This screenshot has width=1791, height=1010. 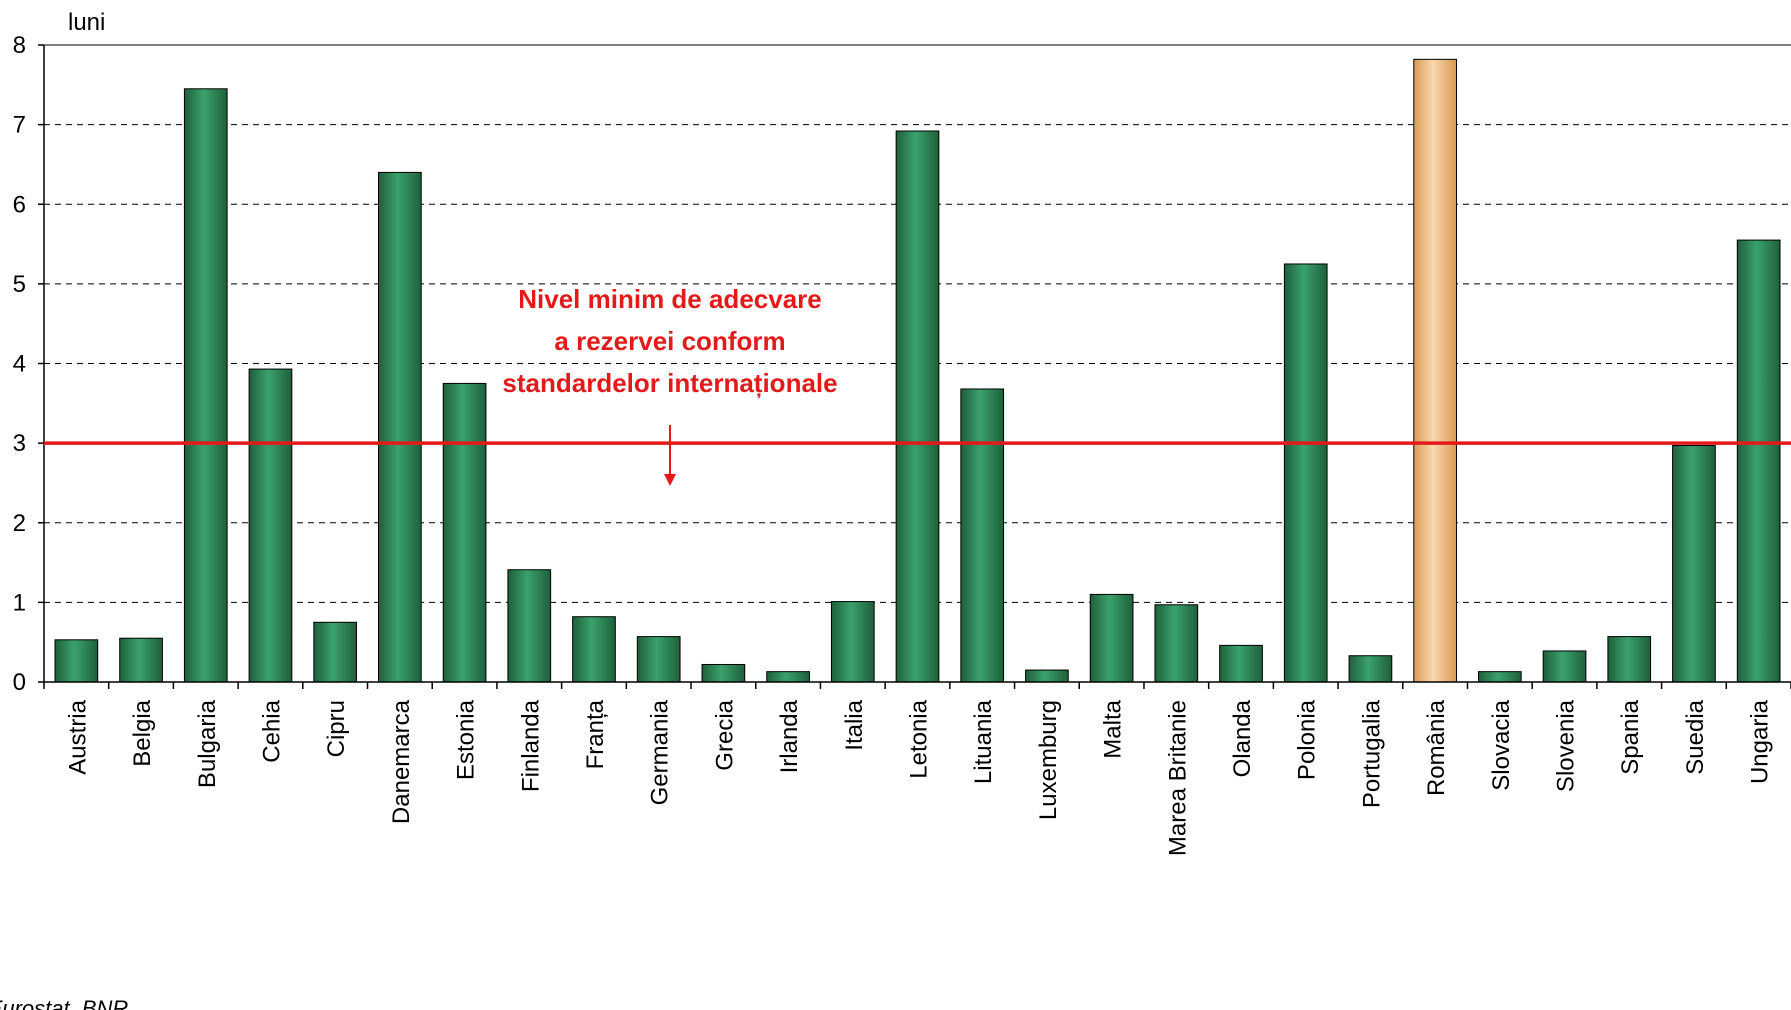 What do you see at coordinates (19, 125) in the screenshot?
I see `y-tick-label: 7` at bounding box center [19, 125].